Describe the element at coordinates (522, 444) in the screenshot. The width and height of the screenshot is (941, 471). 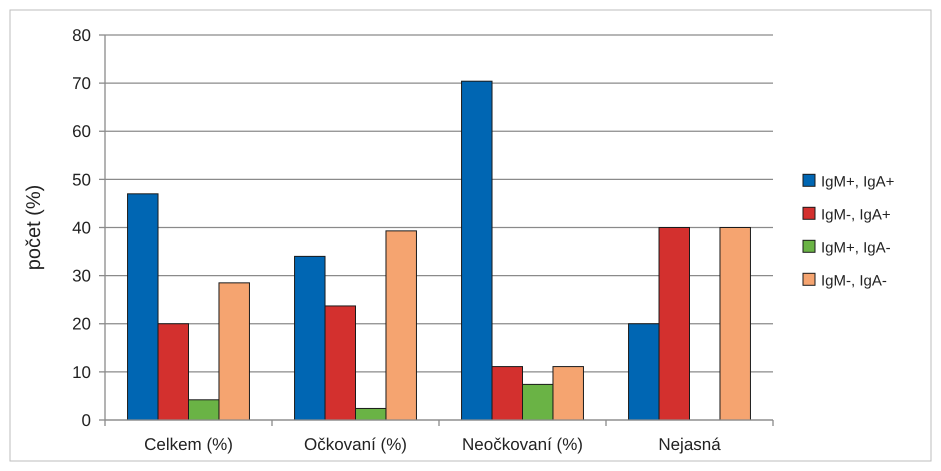
I see `x-tick-label: Neočkovaní (%)` at that location.